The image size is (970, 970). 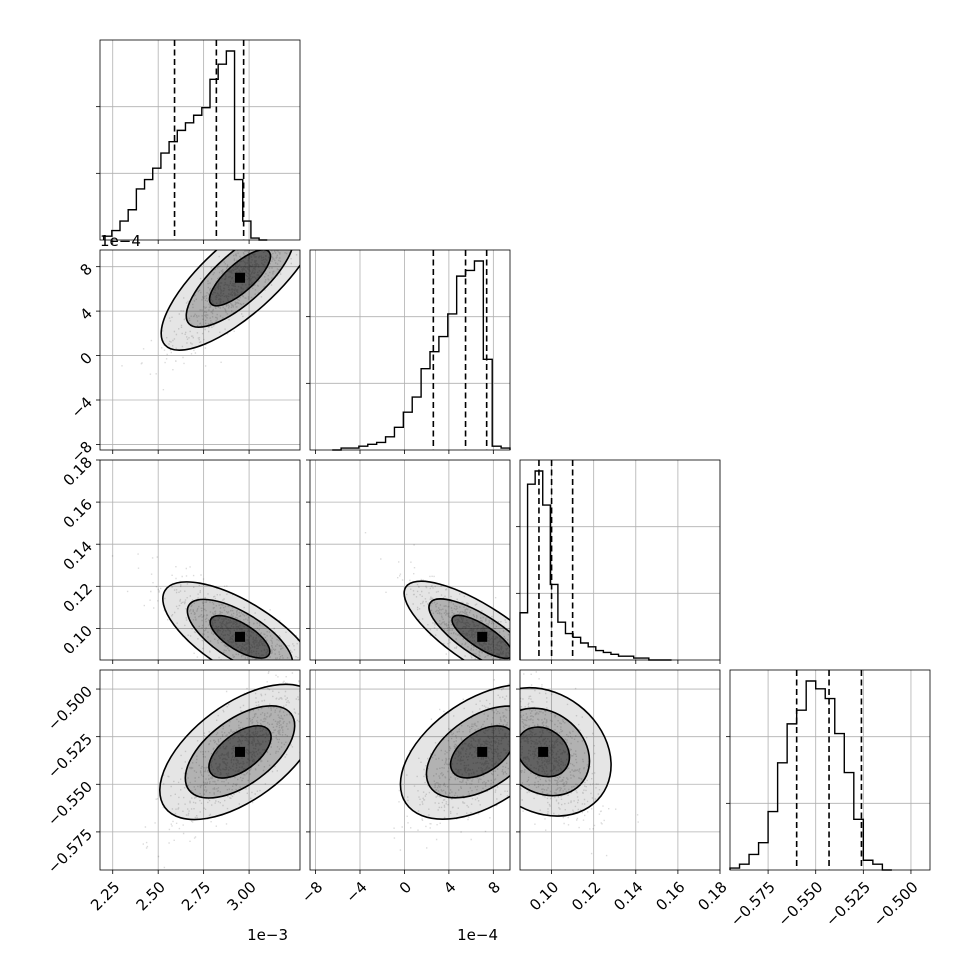 What do you see at coordinates (848, 904) in the screenshot?
I see `x-tick-label-3-2: −0.525` at bounding box center [848, 904].